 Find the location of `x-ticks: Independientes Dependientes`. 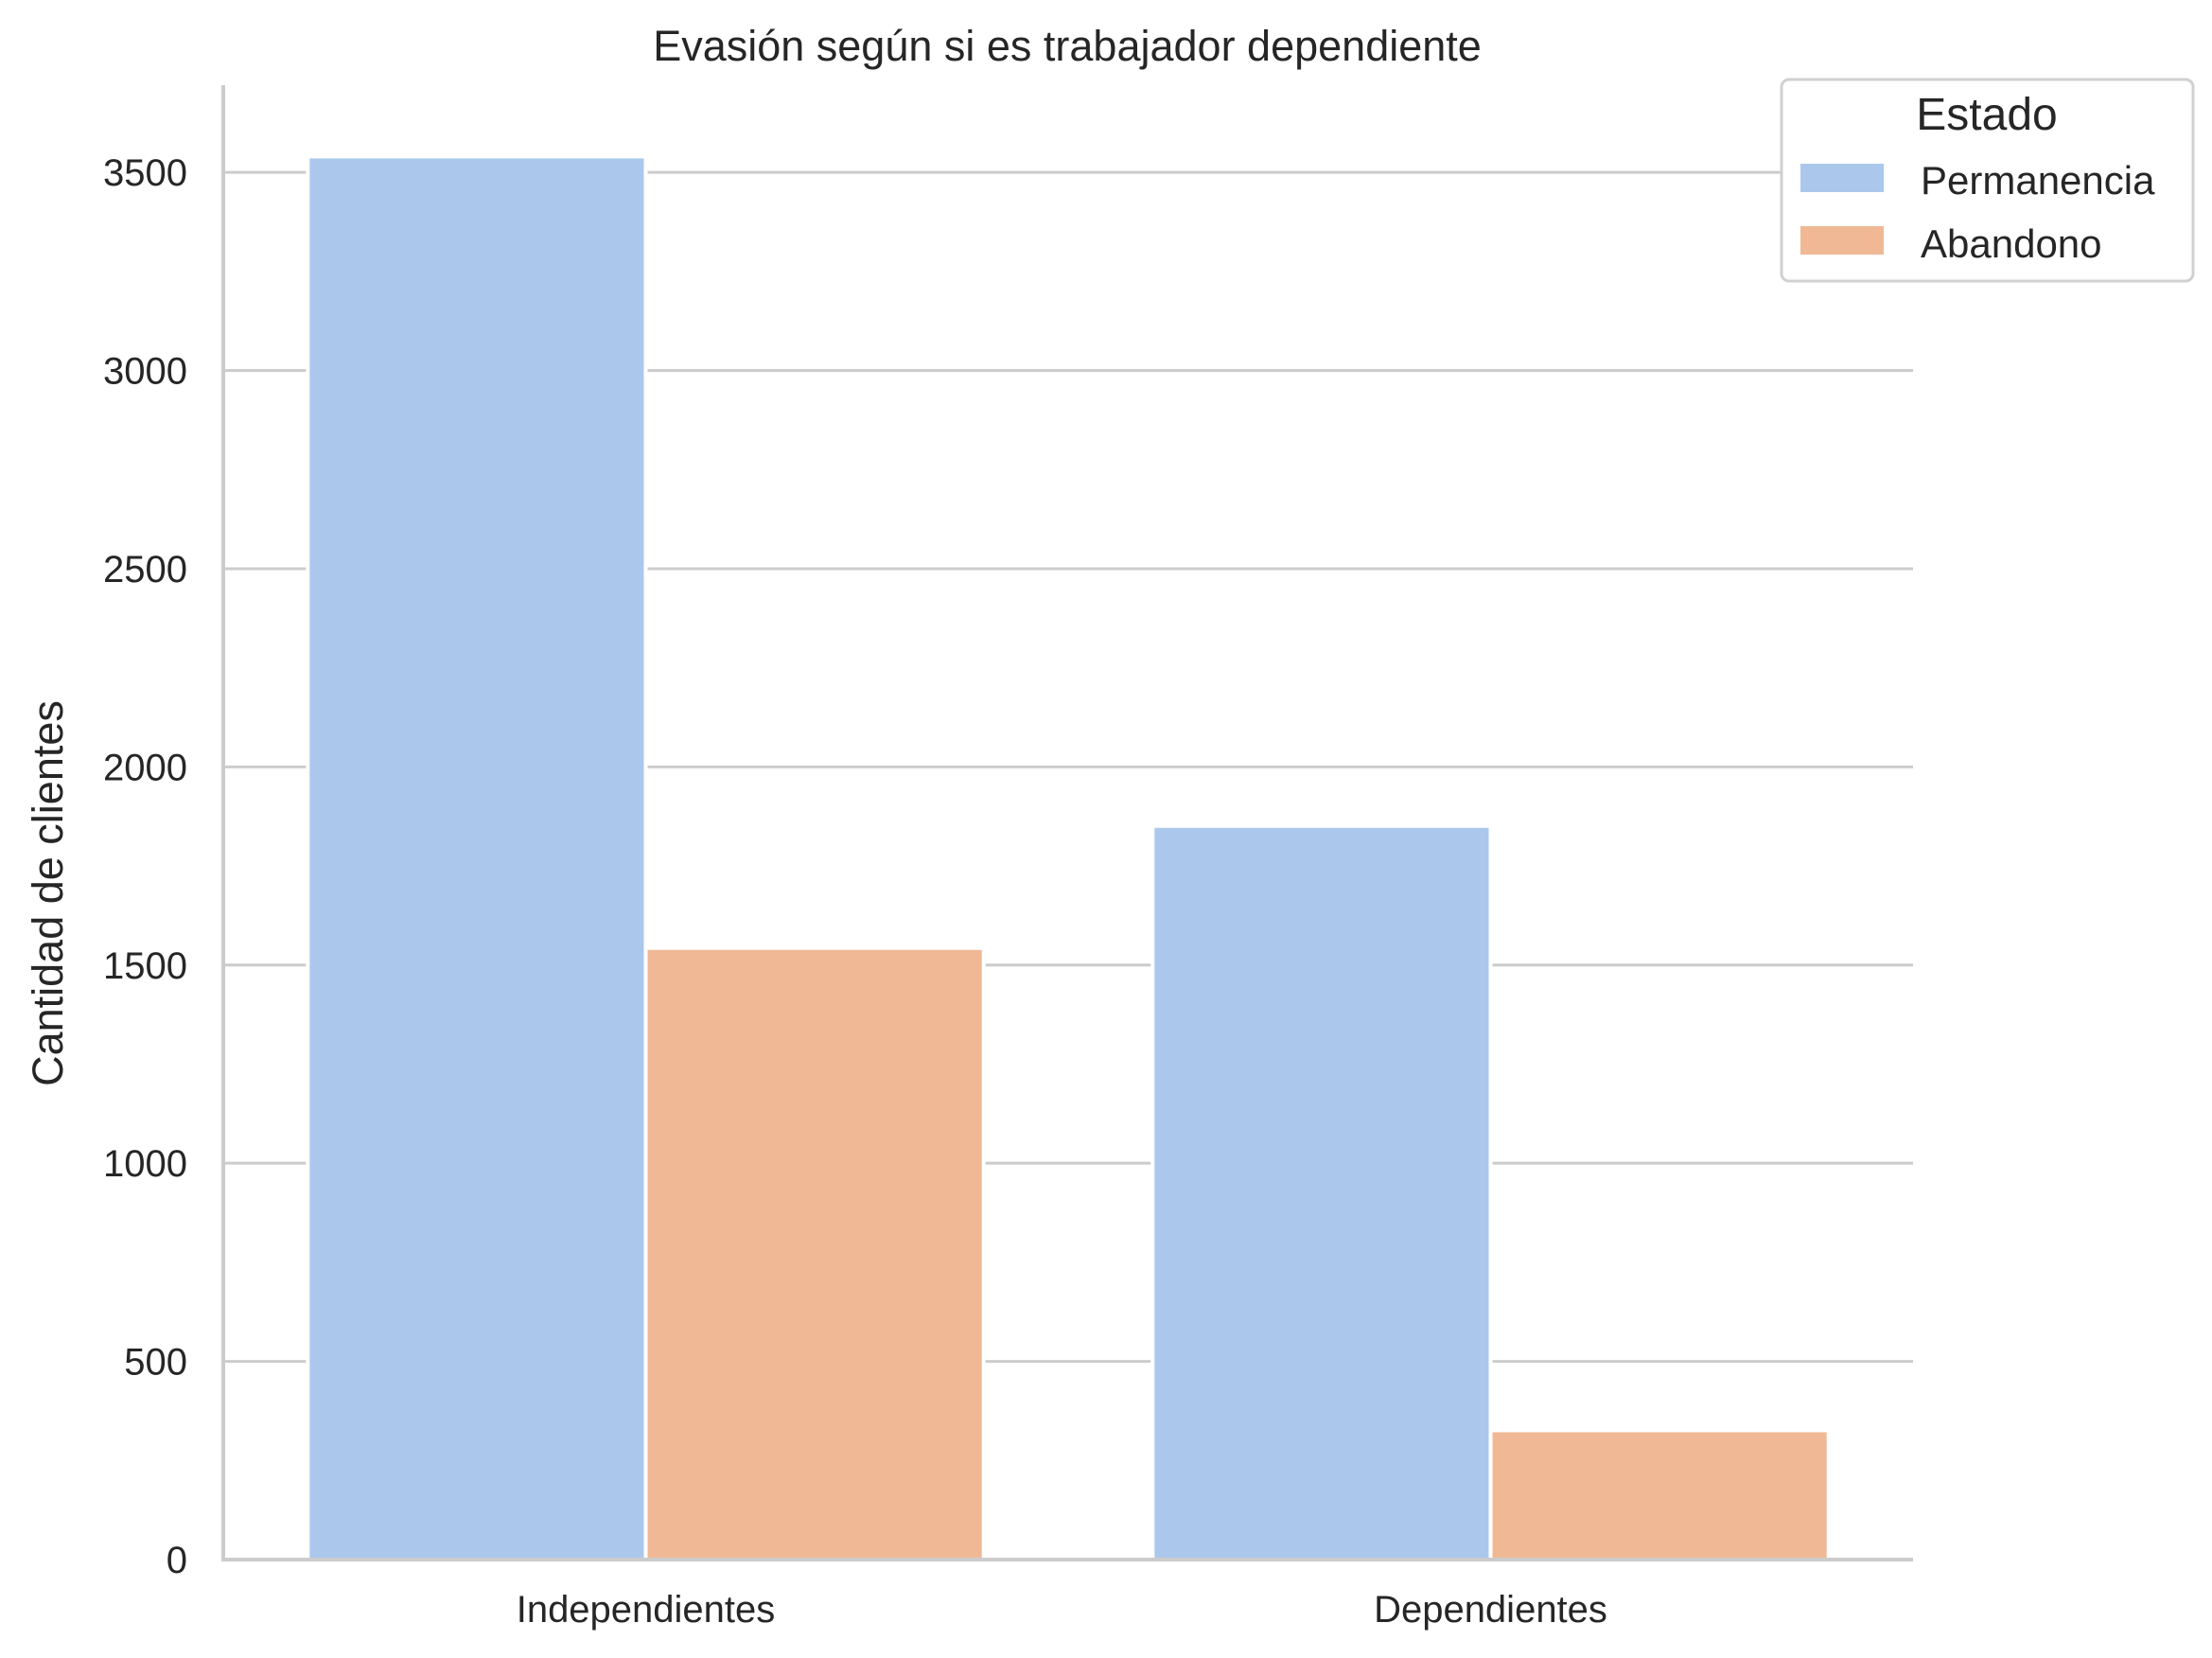

x-ticks: Independientes Dependientes is located at coordinates (1062, 1610).